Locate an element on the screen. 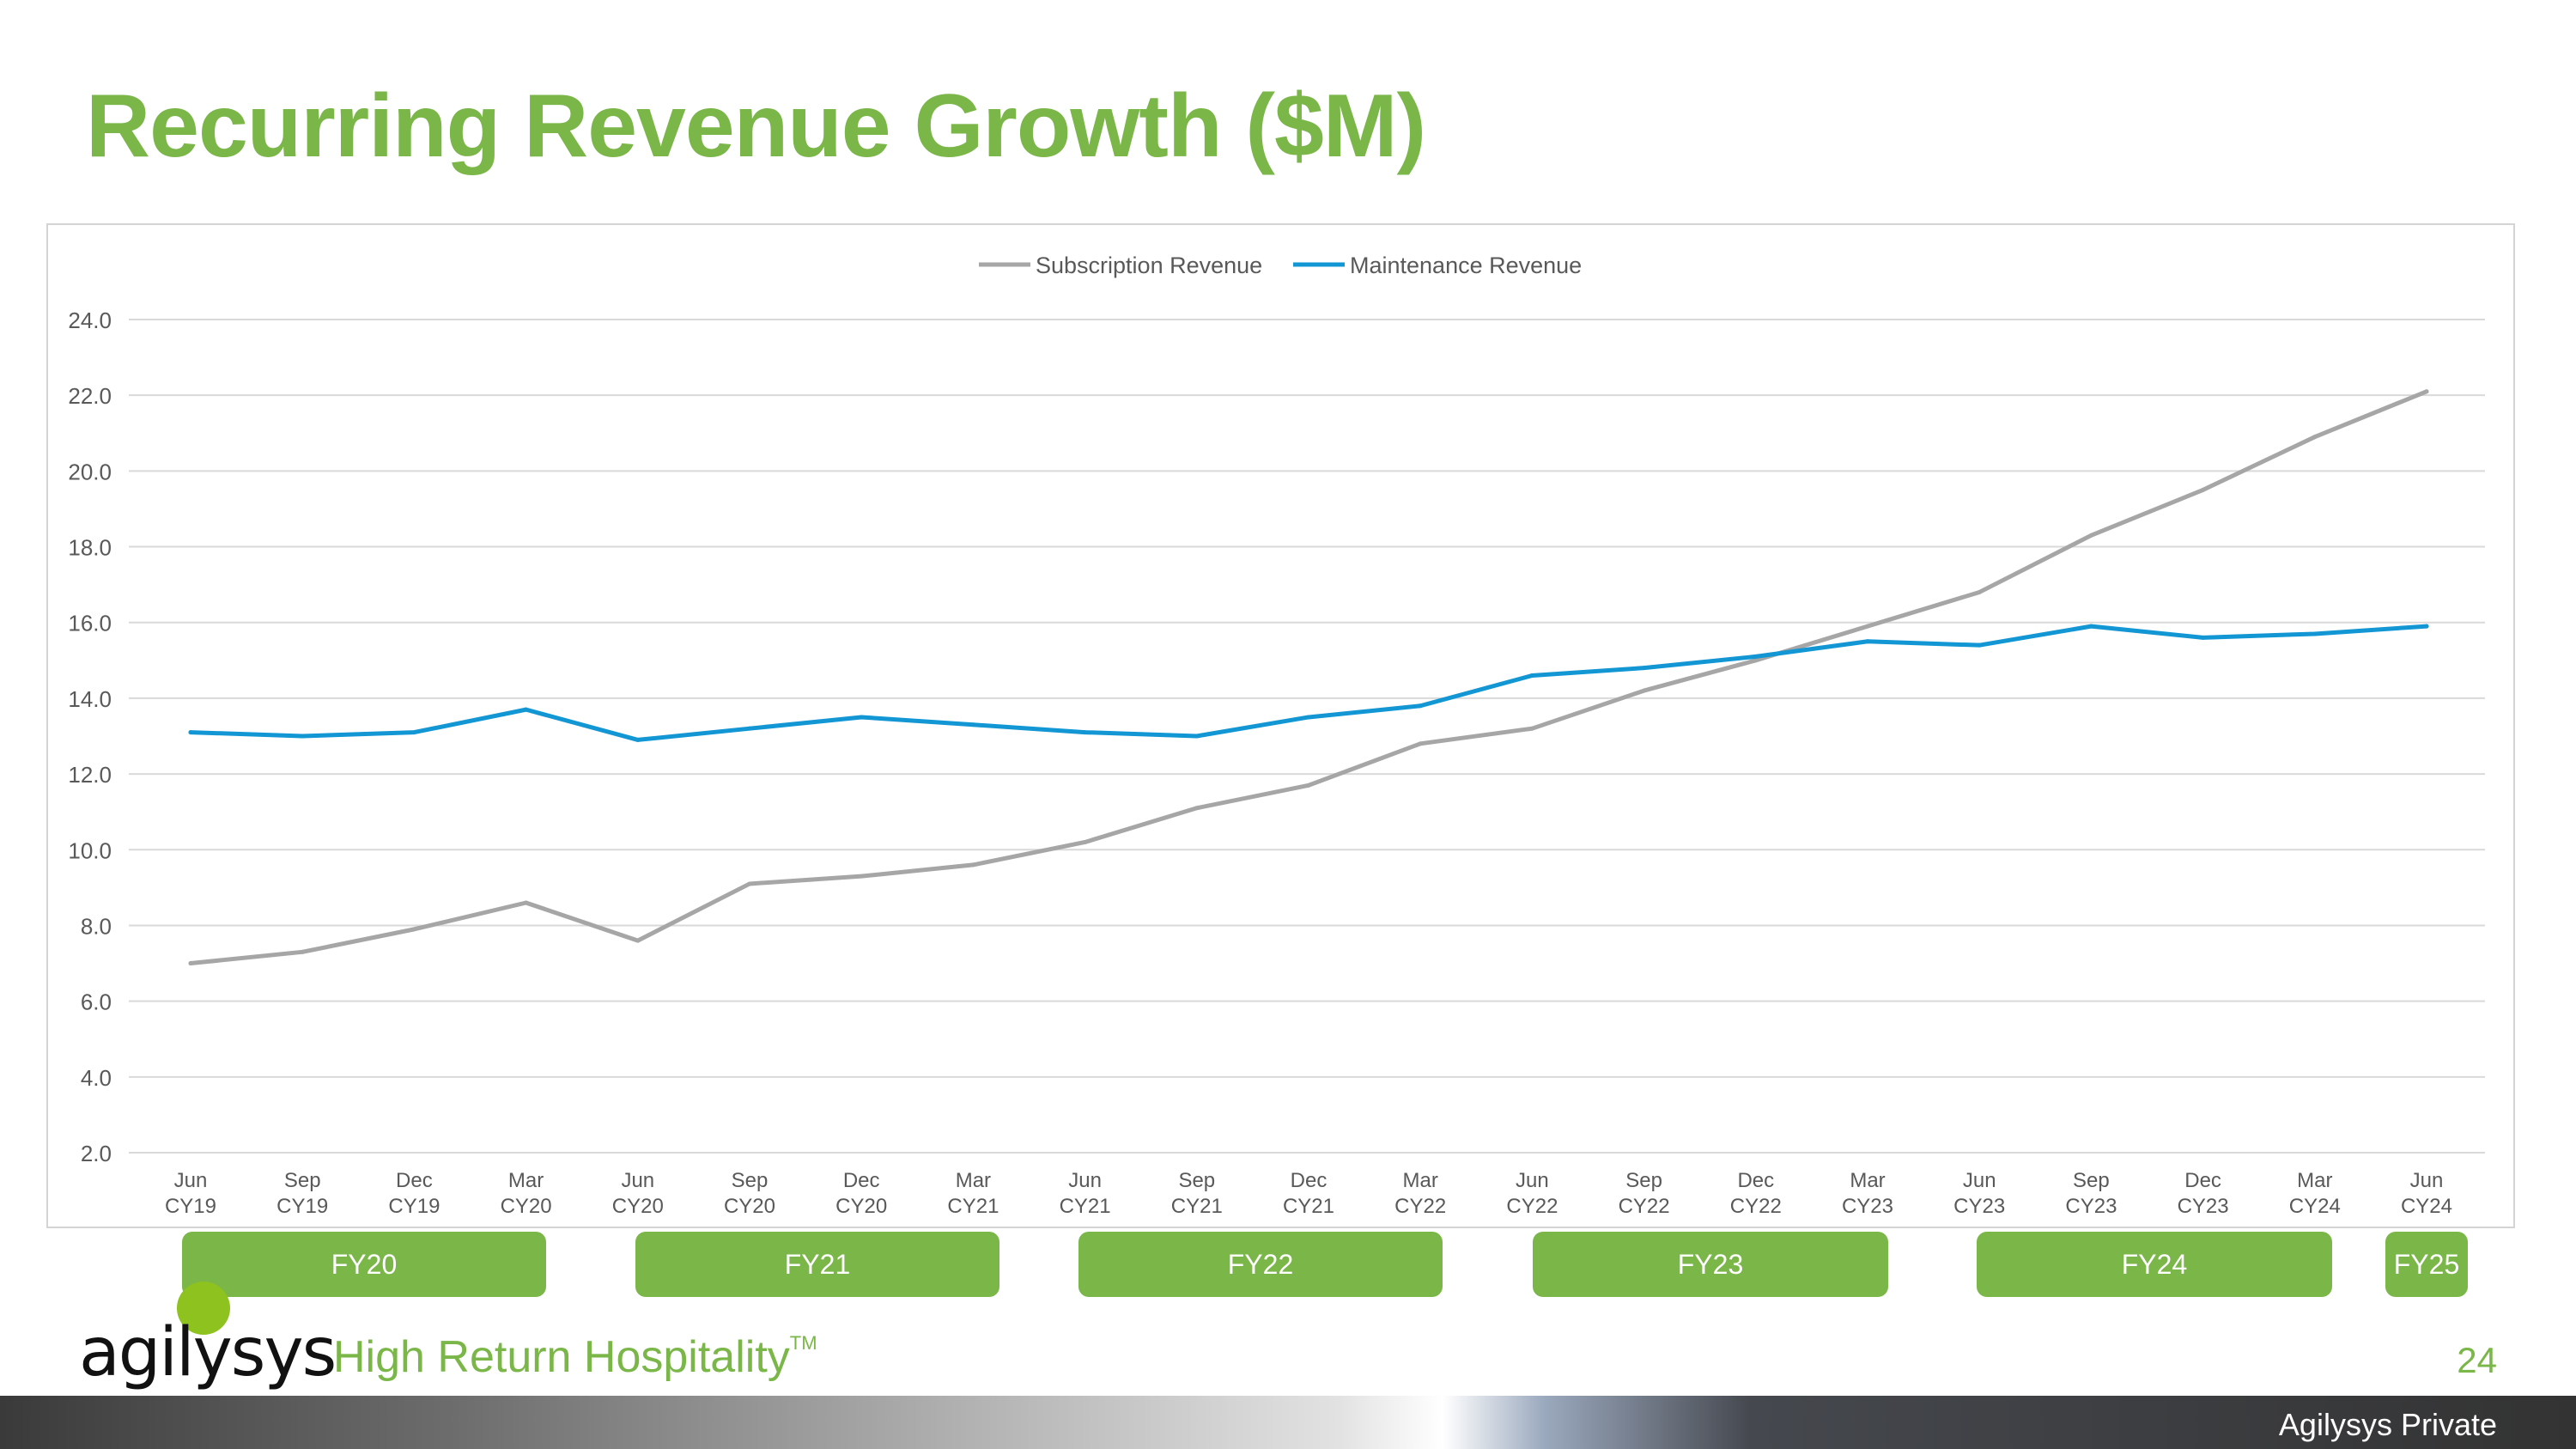  y-tick-label: 24.0 is located at coordinates (90, 320).